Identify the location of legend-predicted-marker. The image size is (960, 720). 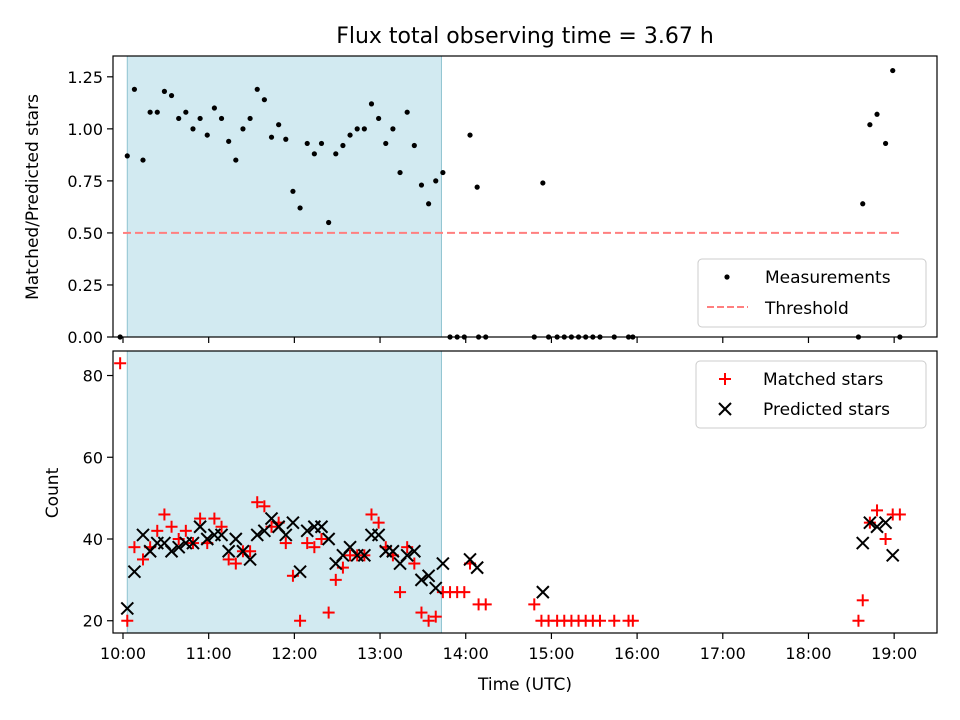
(725, 409).